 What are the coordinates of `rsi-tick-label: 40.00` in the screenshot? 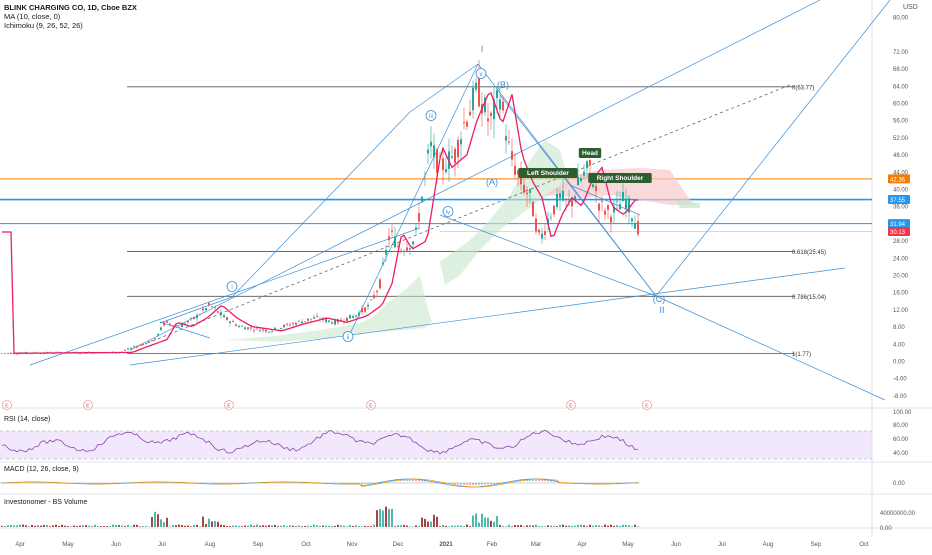 It's located at (901, 454).